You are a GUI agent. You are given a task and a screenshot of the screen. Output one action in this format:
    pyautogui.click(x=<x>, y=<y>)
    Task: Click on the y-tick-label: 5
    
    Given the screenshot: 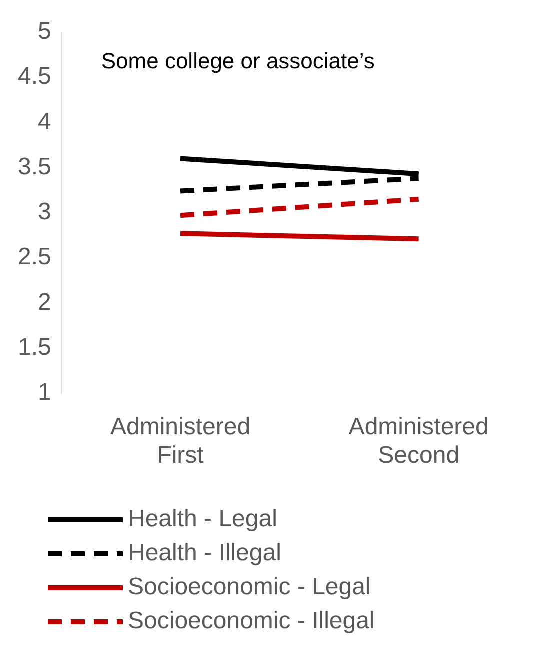 What is the action you would take?
    pyautogui.click(x=45, y=32)
    